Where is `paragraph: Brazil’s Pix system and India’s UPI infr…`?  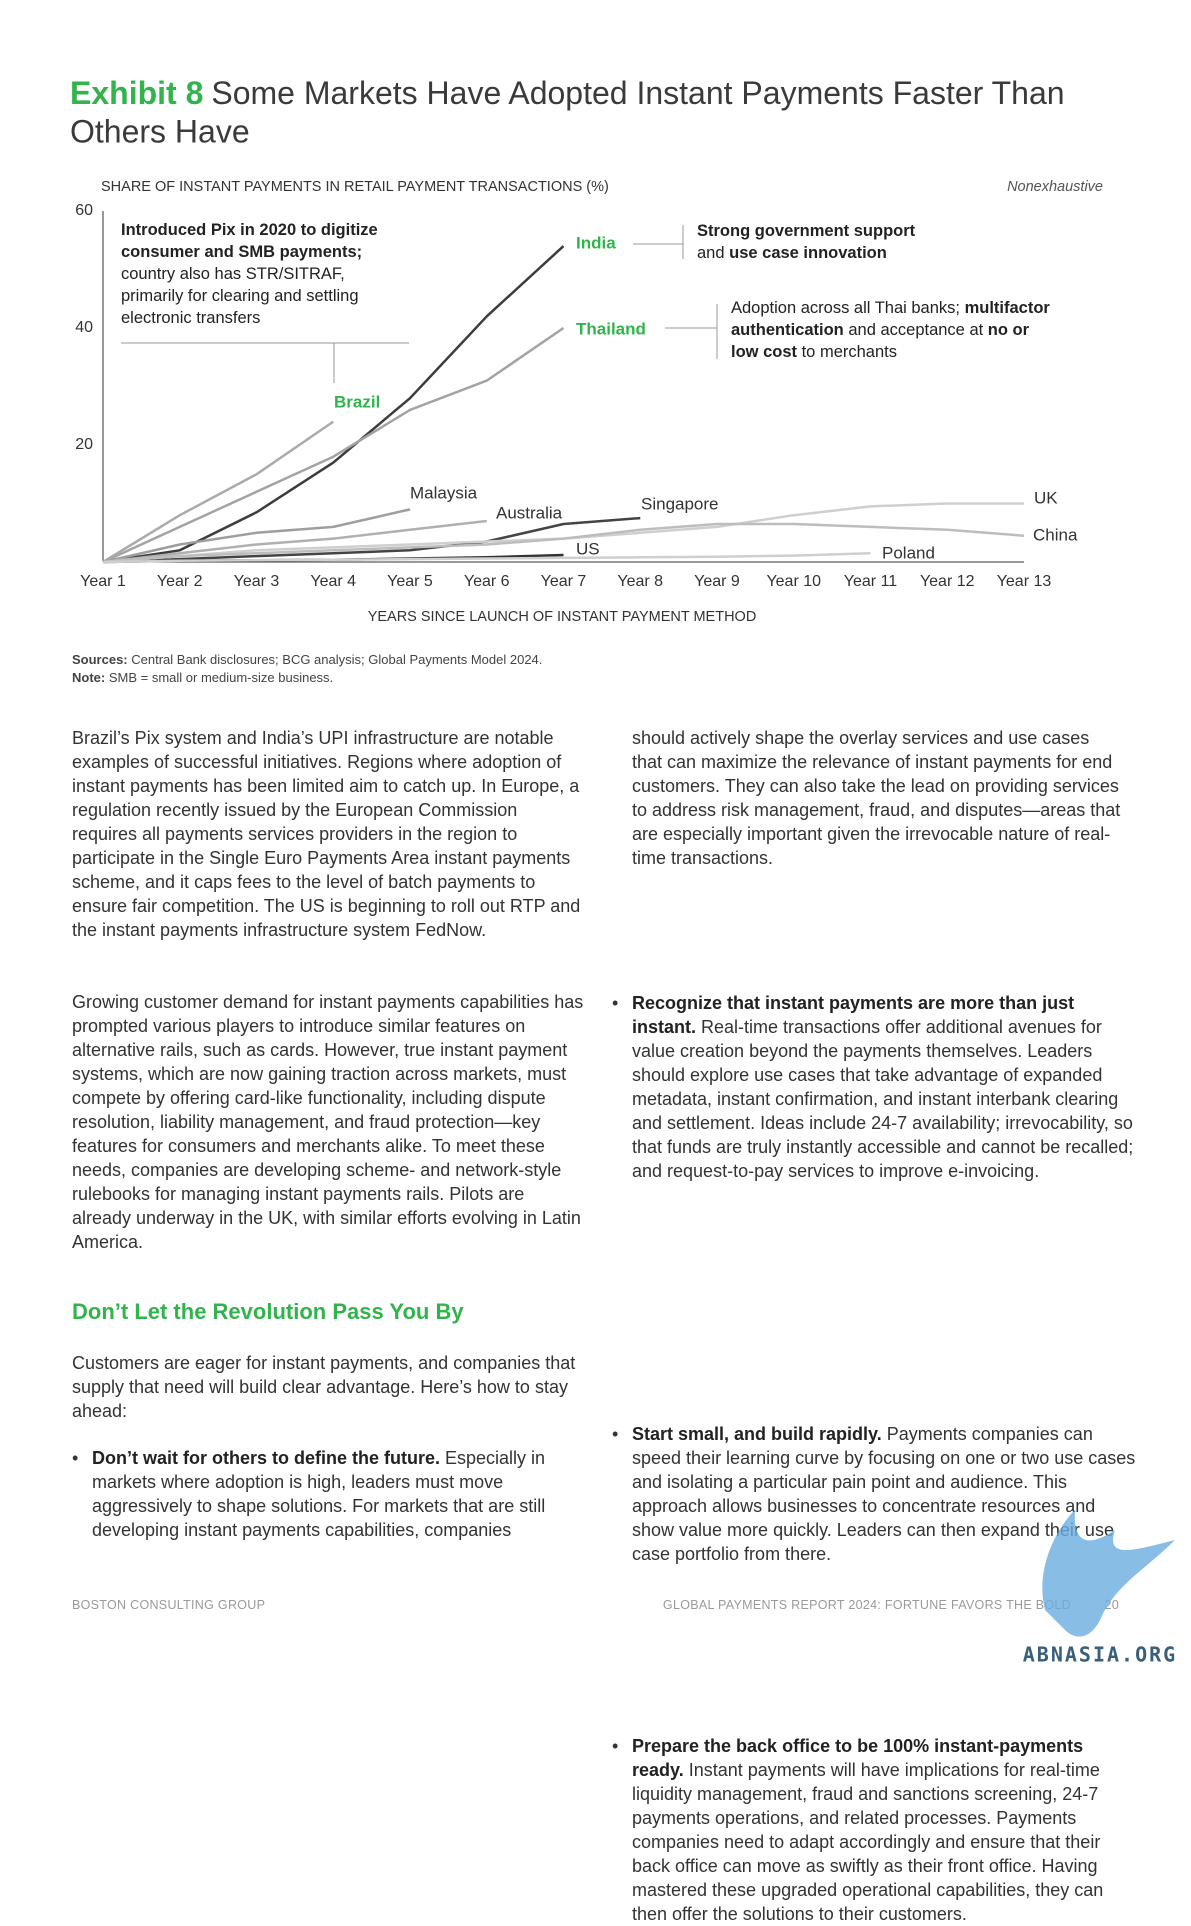 paragraph: Brazil’s Pix system and India’s UPI infr… is located at coordinates (326, 834).